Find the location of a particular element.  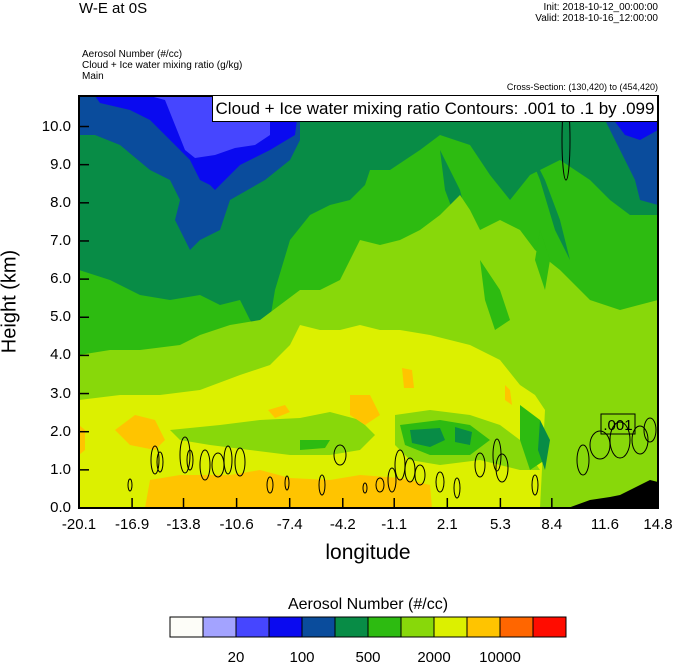

colorbar-label: 20 is located at coordinates (236, 657).